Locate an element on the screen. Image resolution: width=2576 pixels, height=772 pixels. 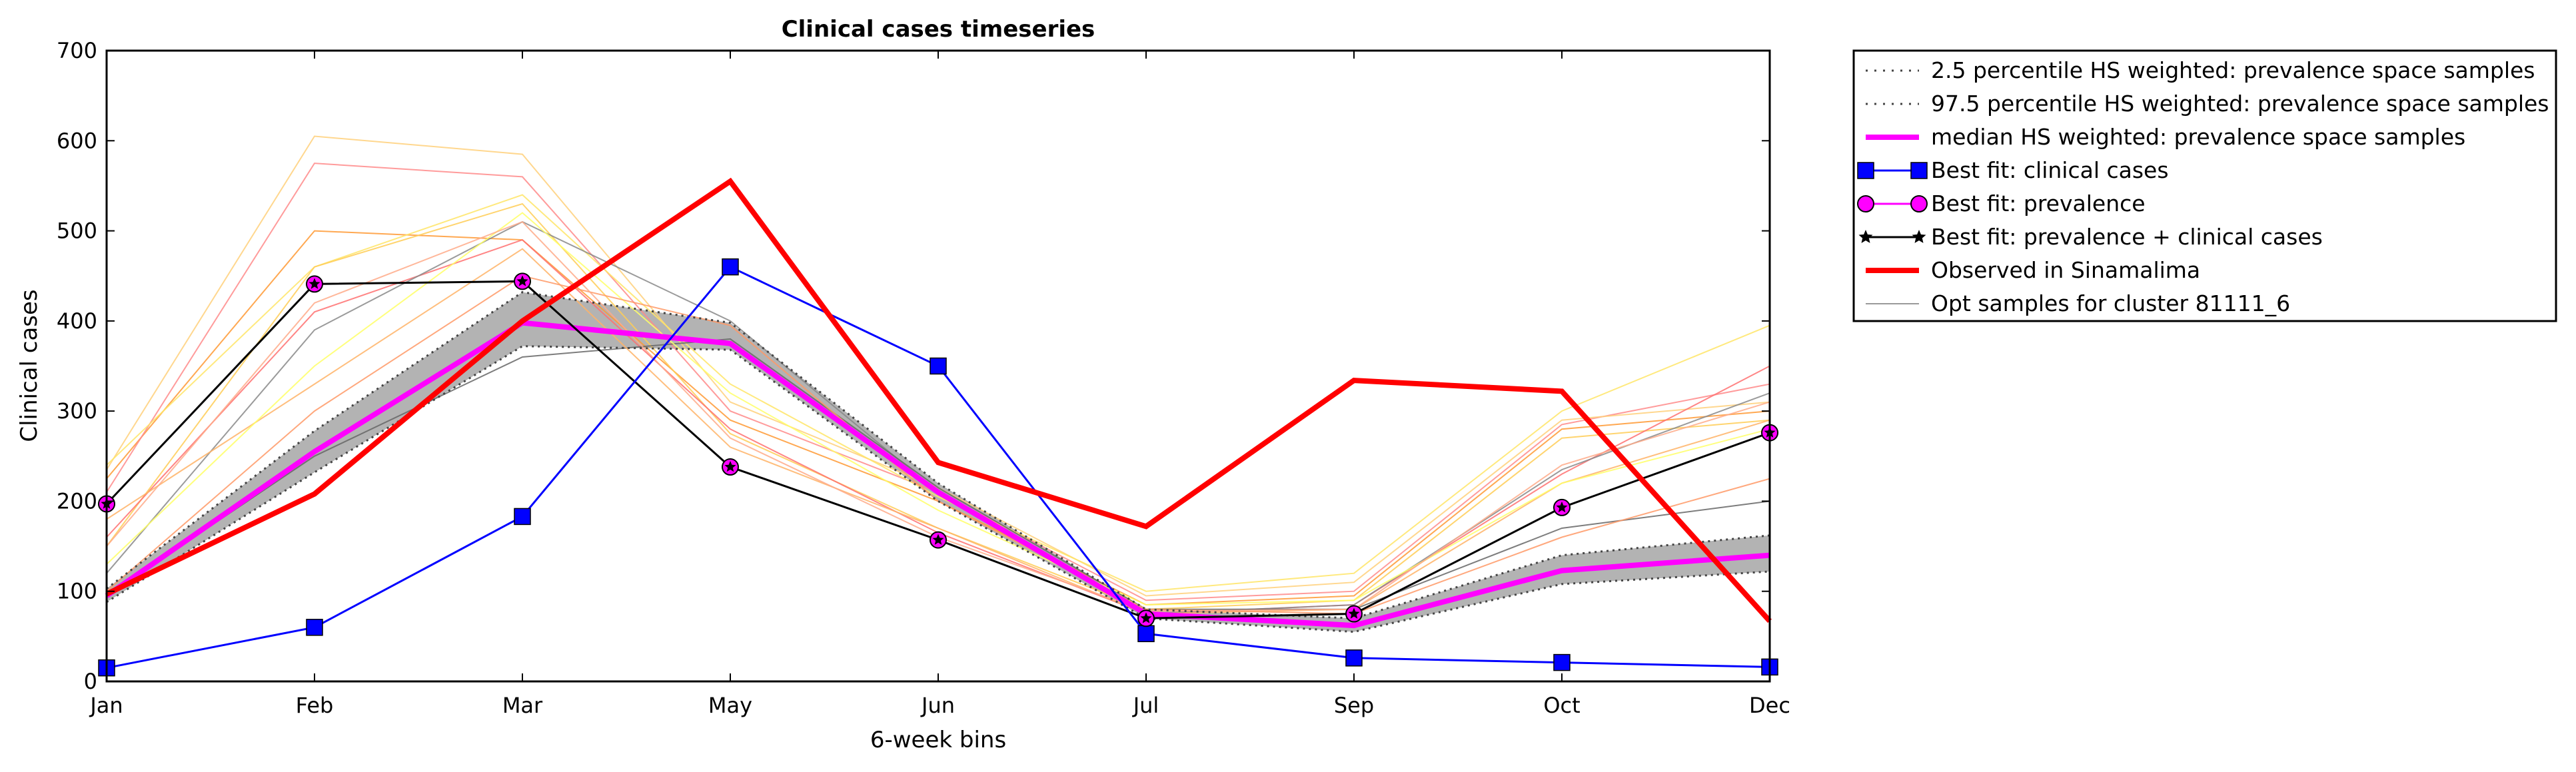
y-tick-label: 100 is located at coordinates (77, 591).